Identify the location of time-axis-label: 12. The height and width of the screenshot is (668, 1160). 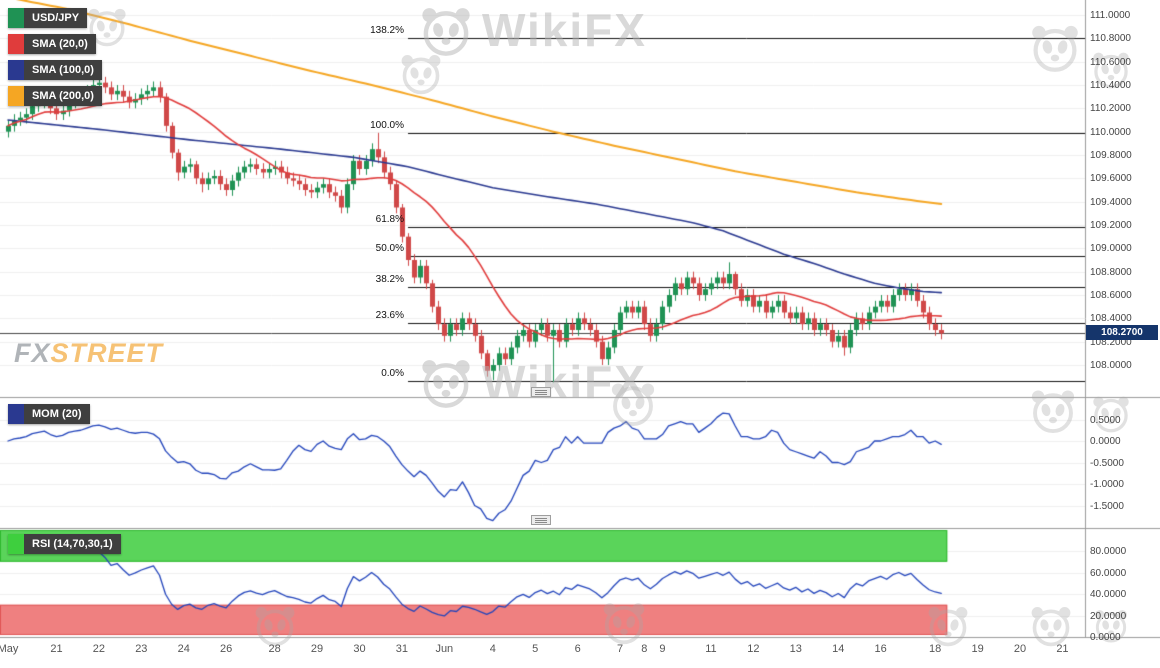
(753, 649).